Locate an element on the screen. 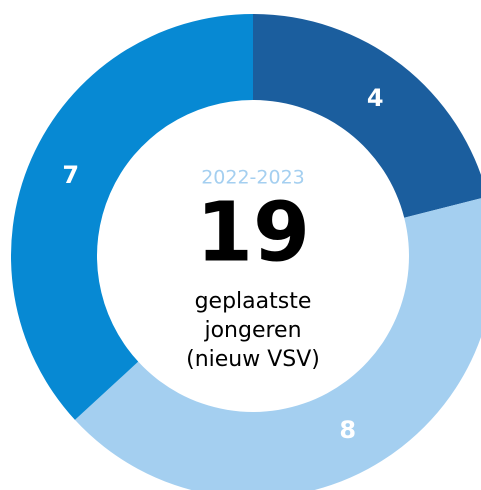 The height and width of the screenshot is (490, 481). center-line: geplaatste is located at coordinates (253, 301).